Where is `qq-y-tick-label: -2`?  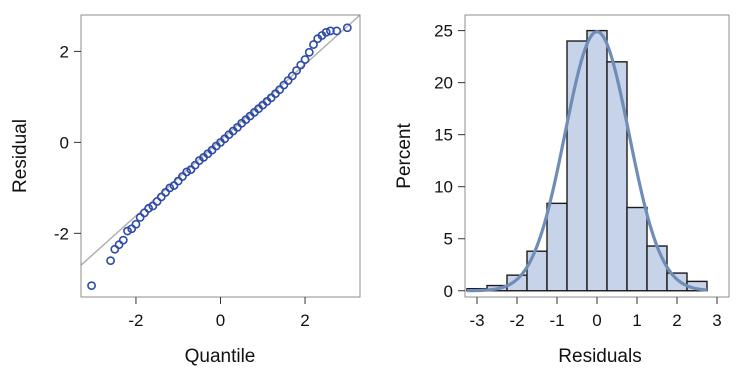 qq-y-tick-label: -2 is located at coordinates (61, 233).